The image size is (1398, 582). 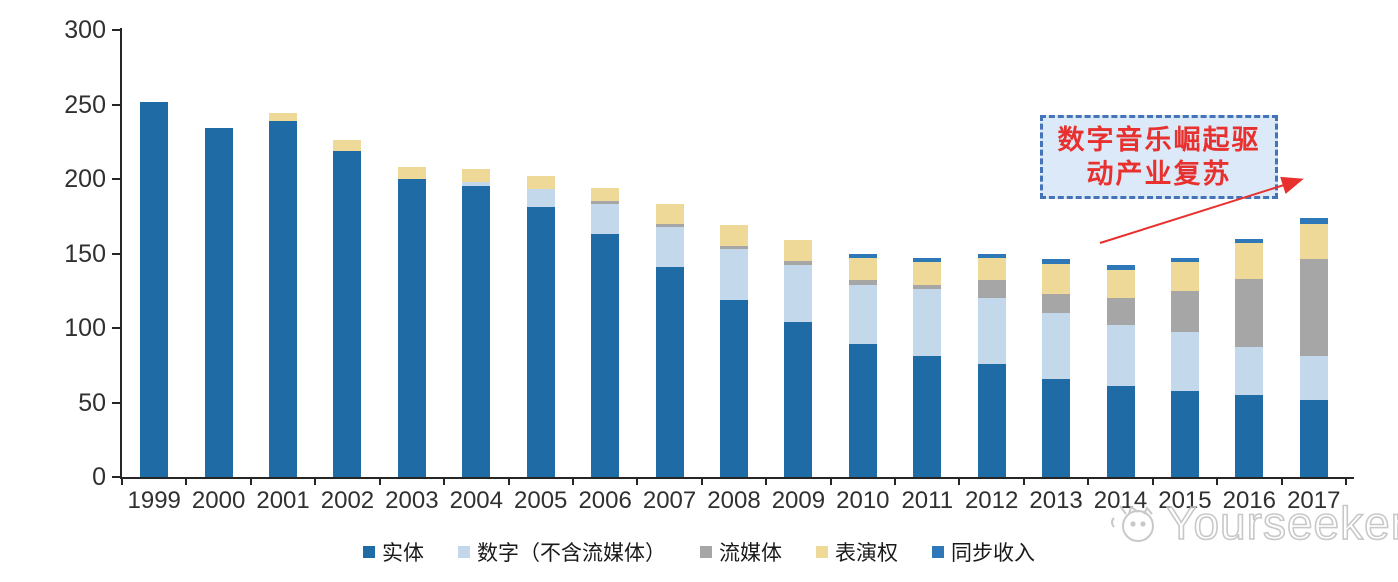 I want to click on x-axis-label-2016: 2016, so click(x=1249, y=500).